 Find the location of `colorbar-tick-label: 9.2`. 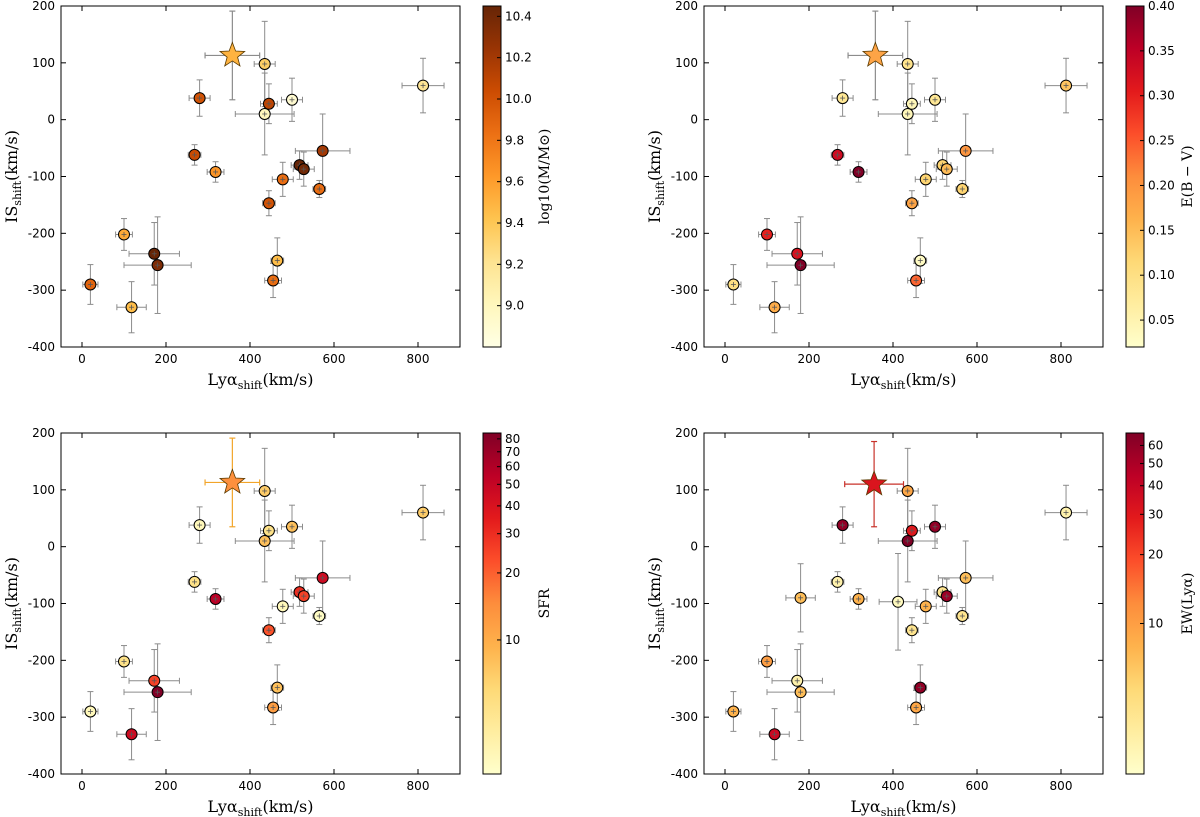

colorbar-tick-label: 9.2 is located at coordinates (514, 264).